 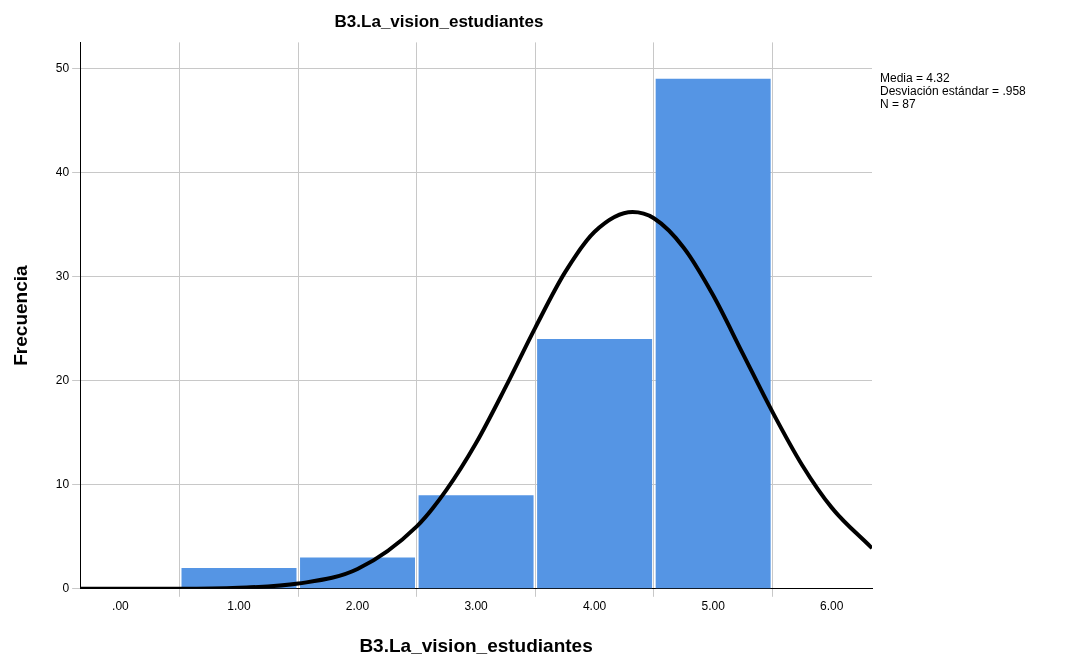 I want to click on y-tick-label: 30, so click(x=62, y=275).